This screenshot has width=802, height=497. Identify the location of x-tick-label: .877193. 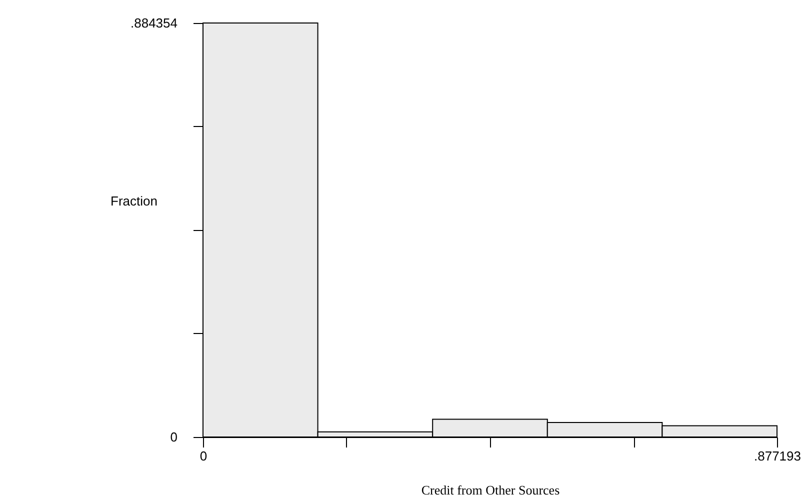
(777, 456).